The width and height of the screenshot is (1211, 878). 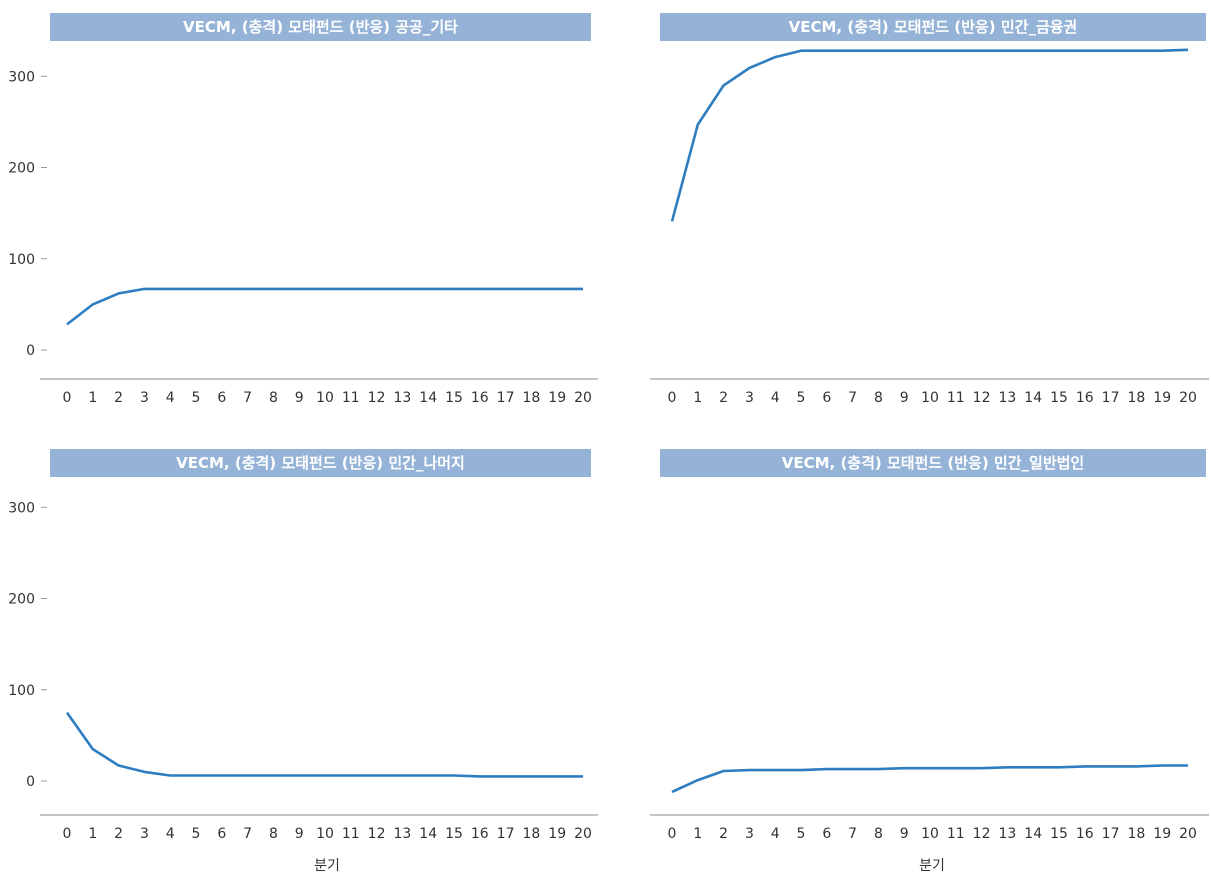 What do you see at coordinates (933, 27) in the screenshot?
I see `chart-title: VECM, (충격) 모태펀드 (반응) 민간_금융권` at bounding box center [933, 27].